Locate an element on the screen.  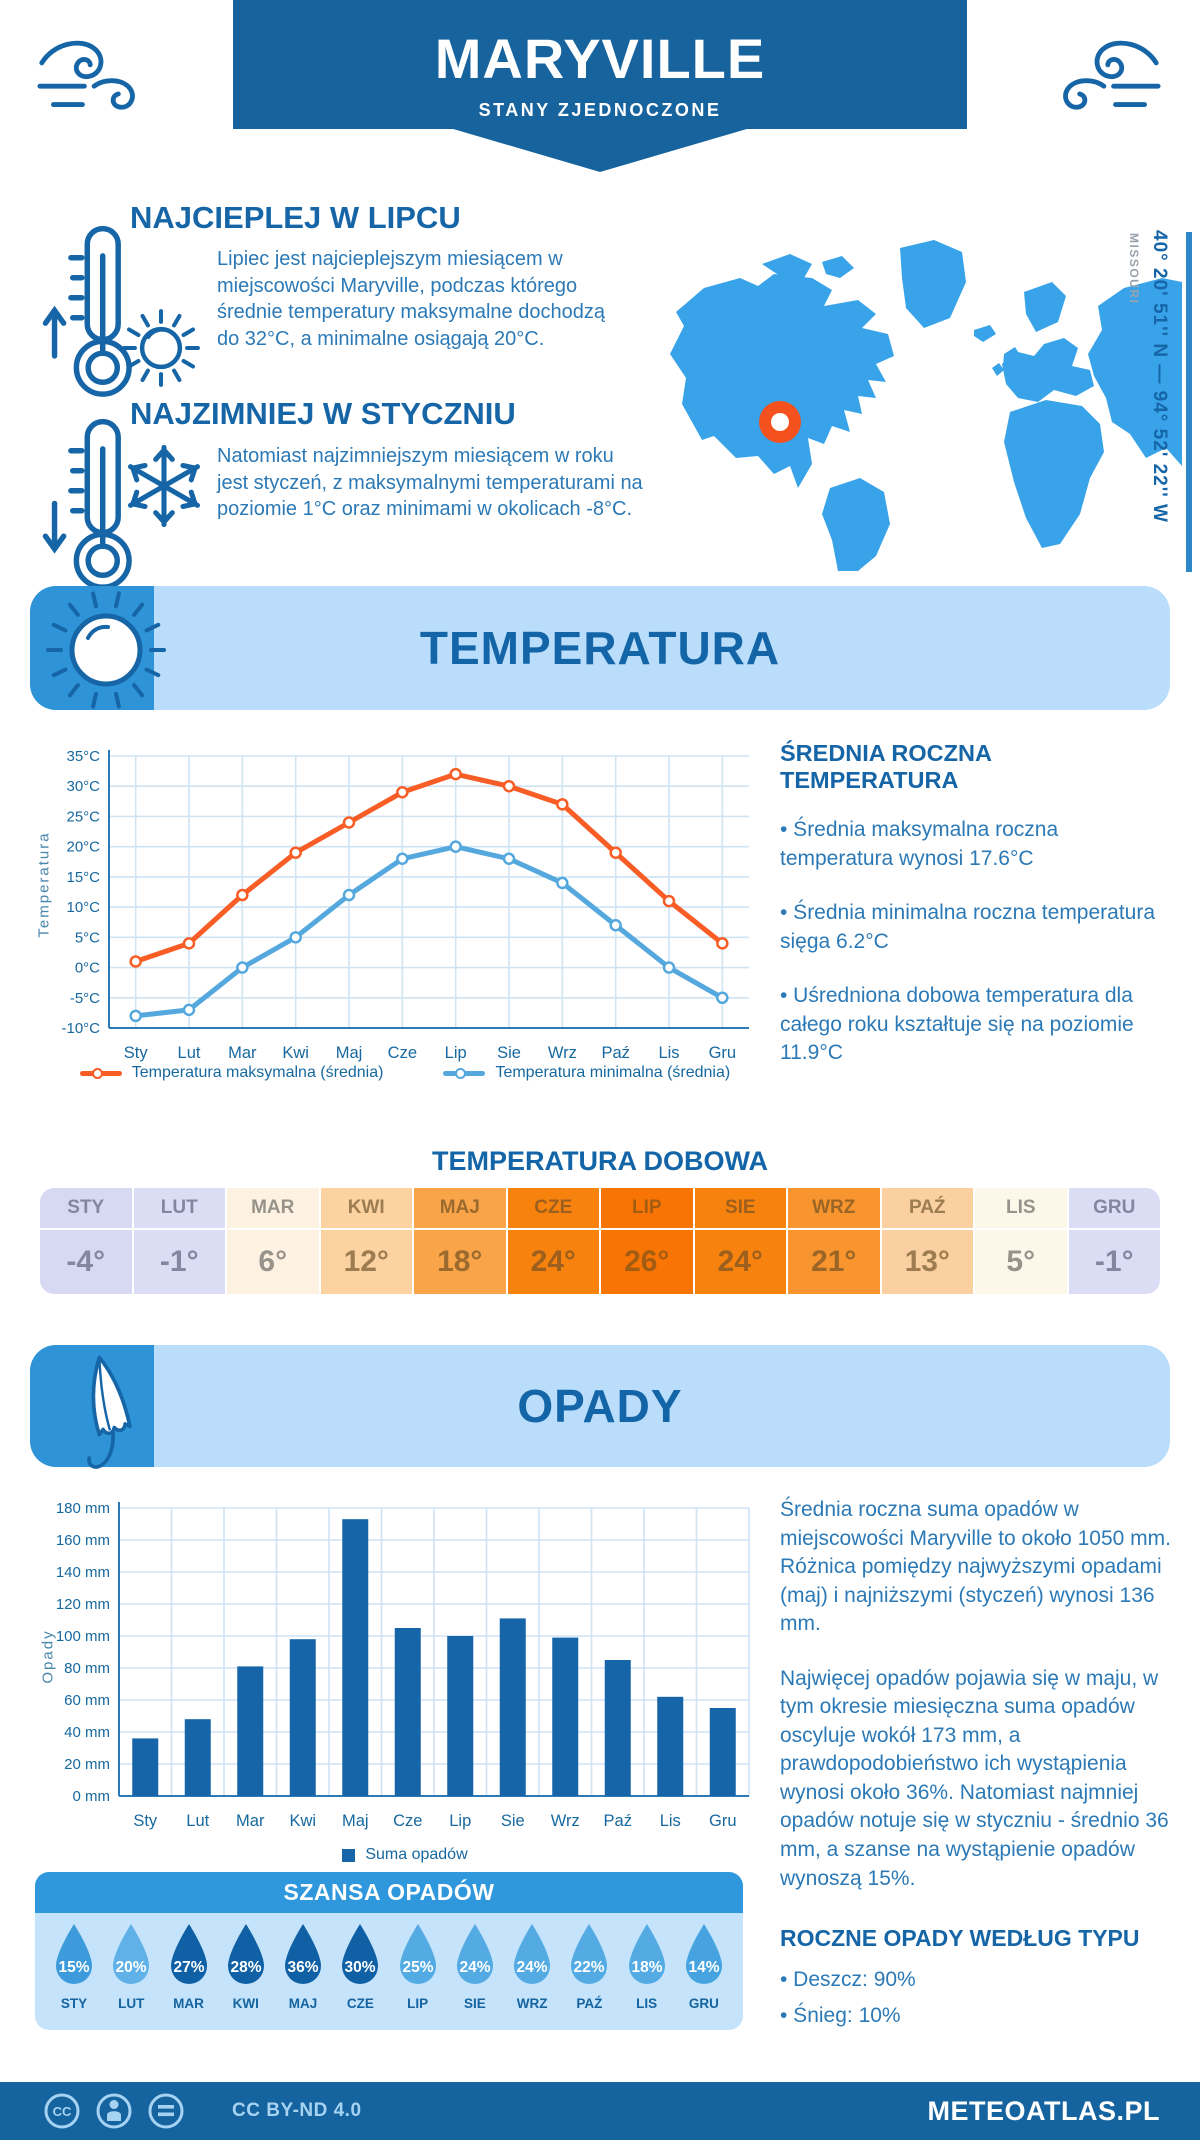
daily-temperature-cell: LIP 26° is located at coordinates (647, 1241).